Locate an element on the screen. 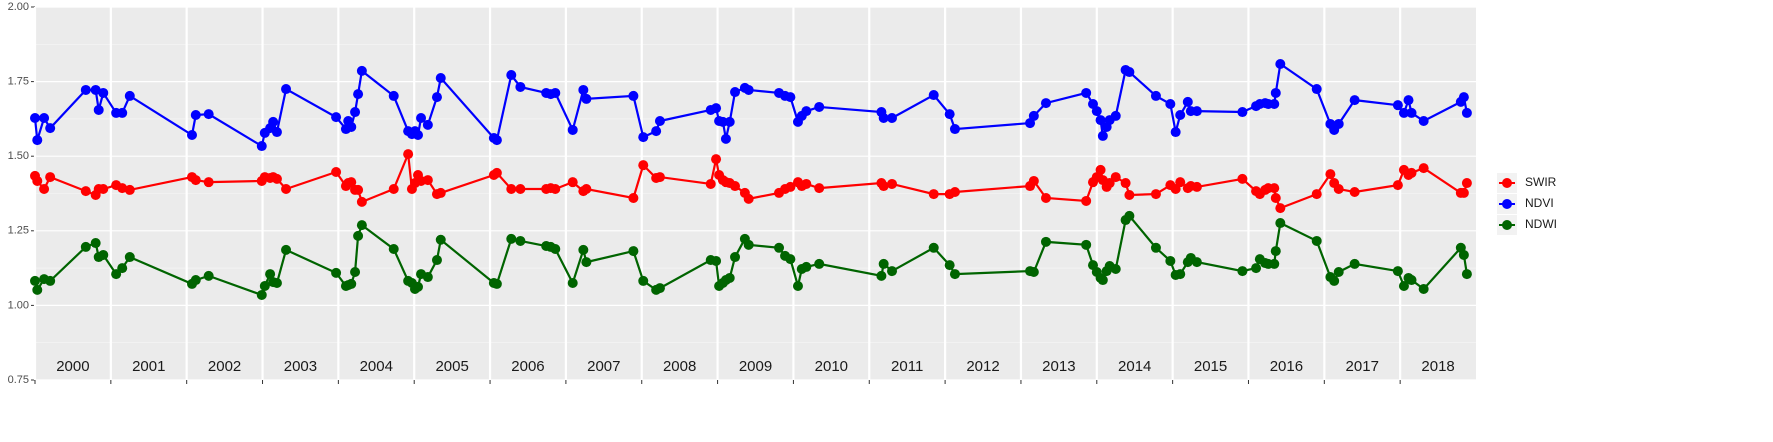  year-label: 2005 is located at coordinates (451, 366).